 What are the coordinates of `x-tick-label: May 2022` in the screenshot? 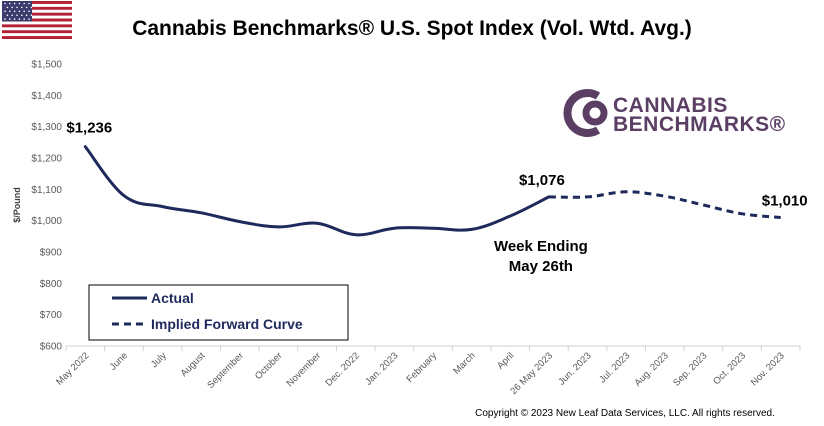 It's located at (72, 368).